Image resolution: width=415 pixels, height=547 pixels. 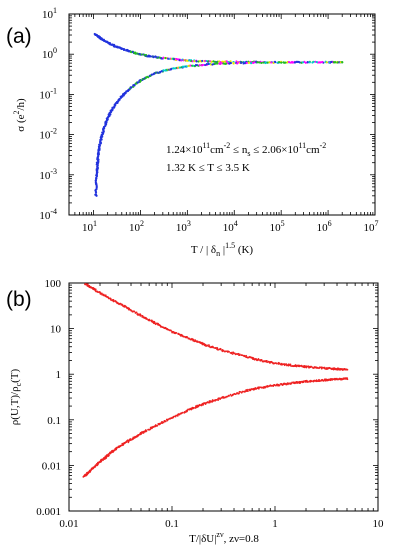 What do you see at coordinates (51, 466) in the screenshot?
I see `y-tick-label: 0.01` at bounding box center [51, 466].